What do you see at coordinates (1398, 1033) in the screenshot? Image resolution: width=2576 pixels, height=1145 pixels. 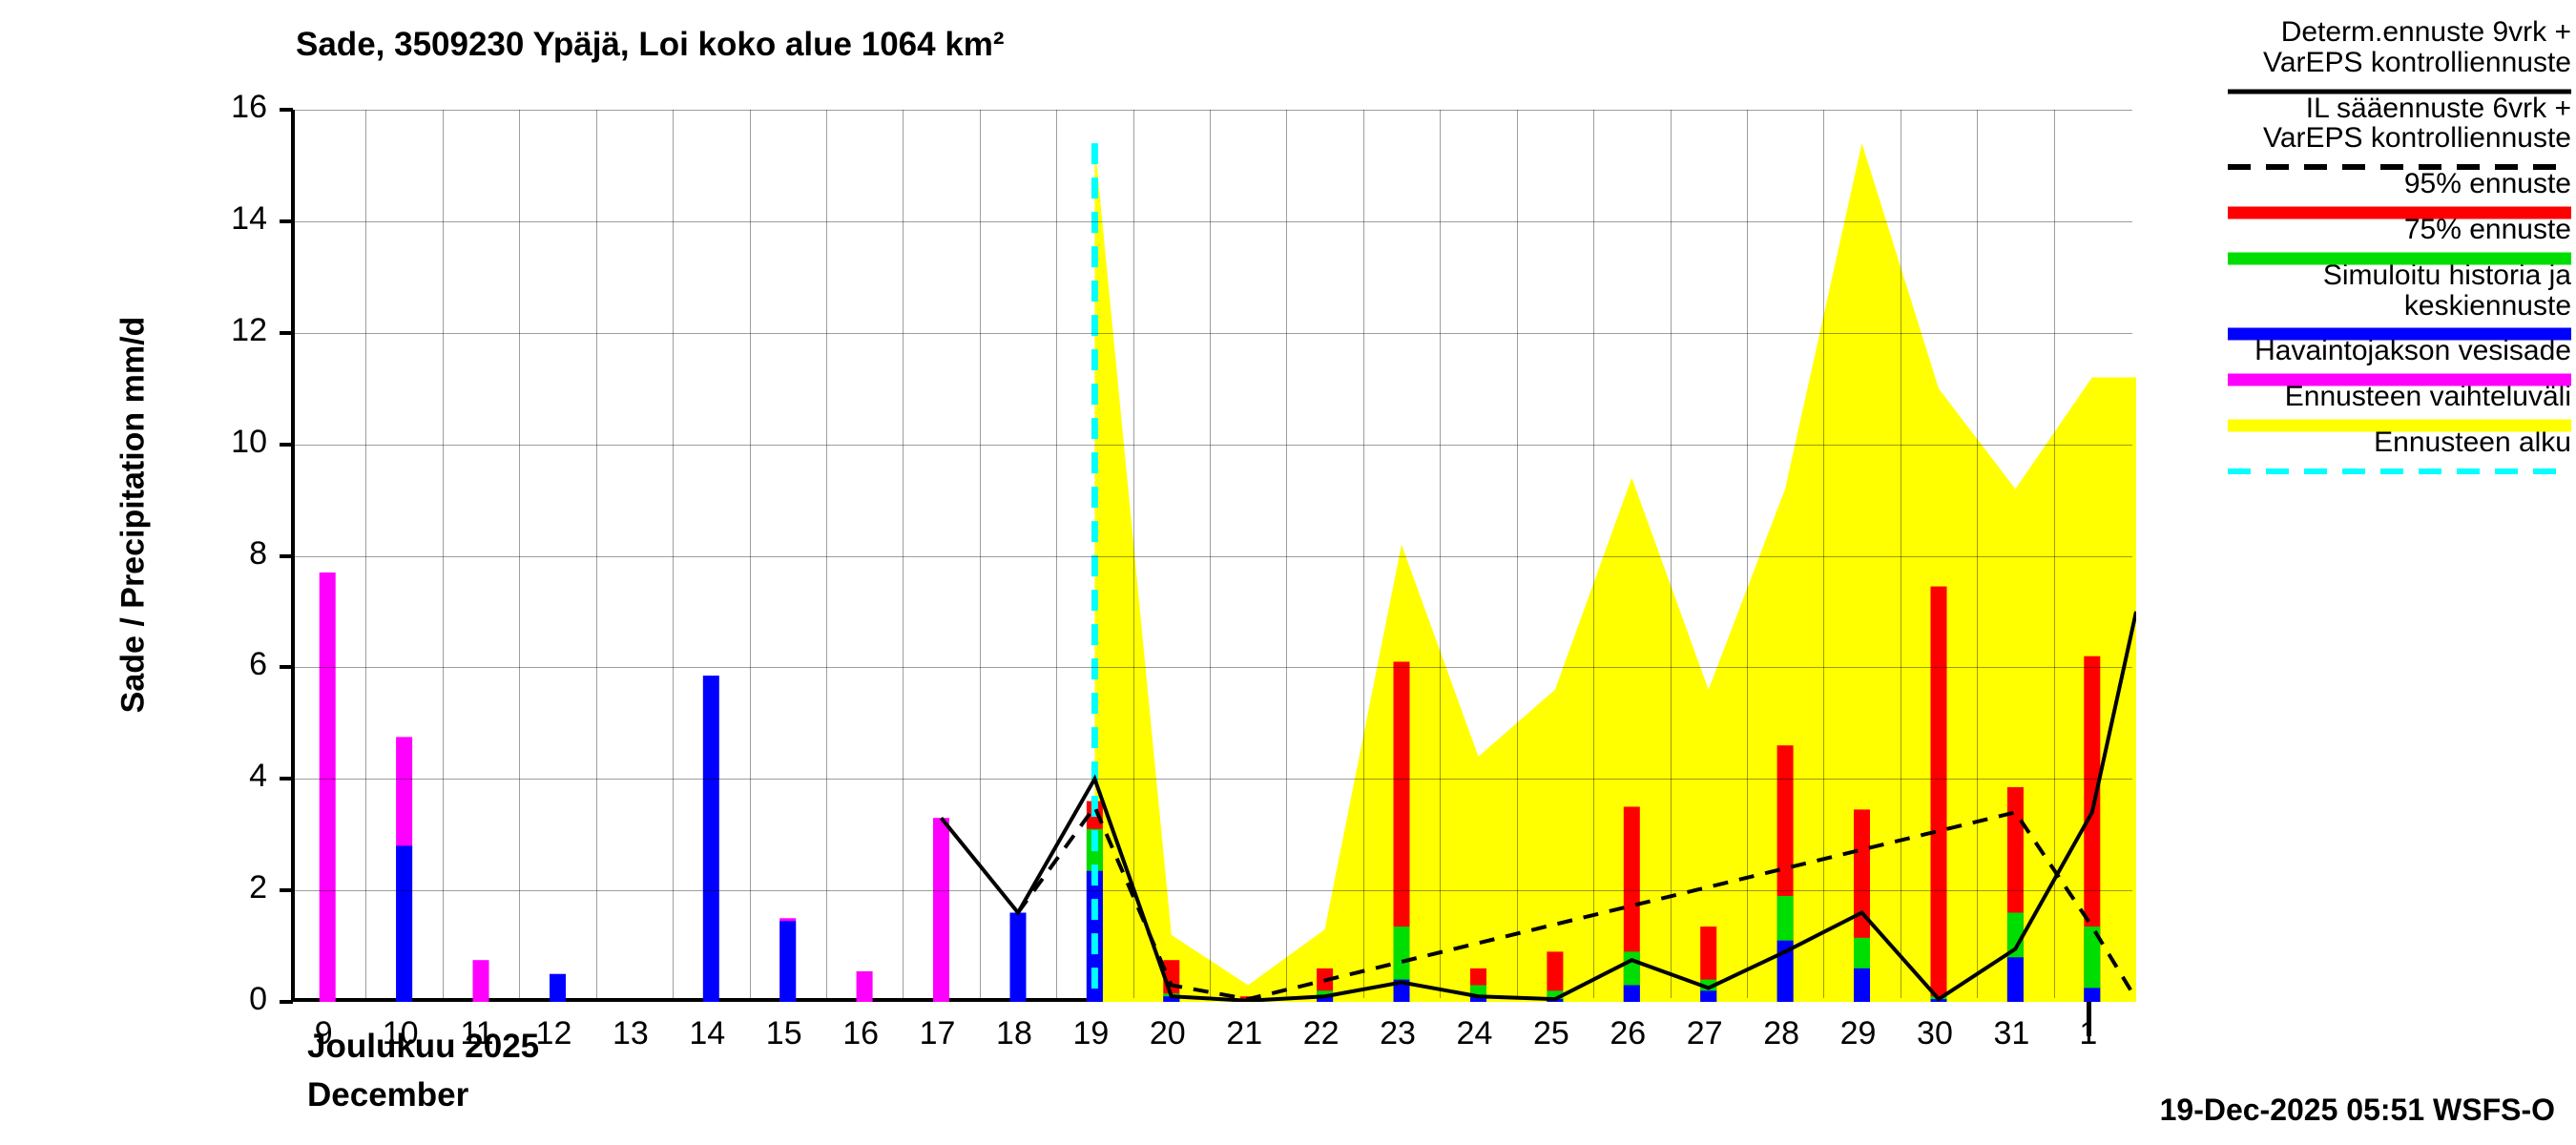 I see `x-tick-label: 23` at bounding box center [1398, 1033].